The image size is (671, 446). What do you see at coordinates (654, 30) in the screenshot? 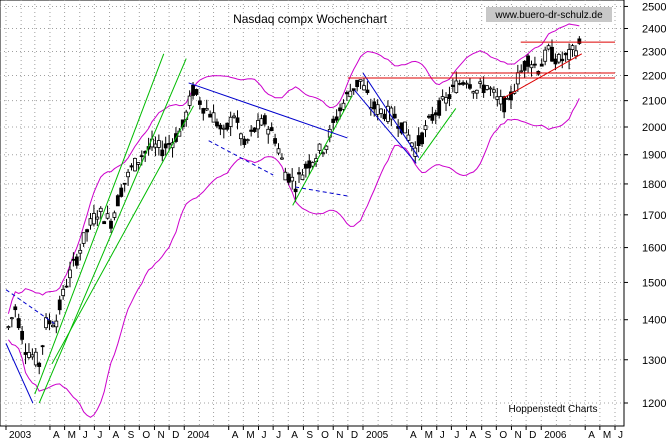
I see `y-tick-label: 2400` at bounding box center [654, 30].